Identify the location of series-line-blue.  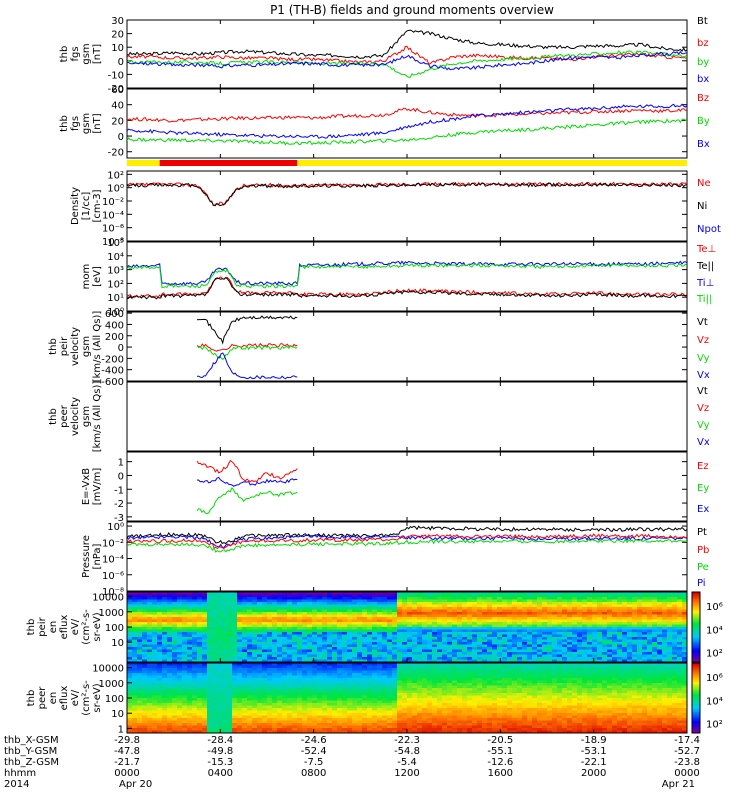
(407, 121).